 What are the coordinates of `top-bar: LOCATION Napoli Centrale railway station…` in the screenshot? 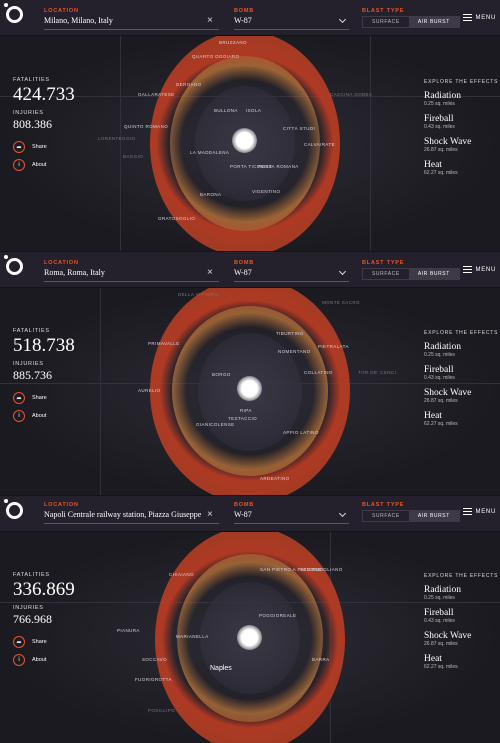 It's located at (250, 514).